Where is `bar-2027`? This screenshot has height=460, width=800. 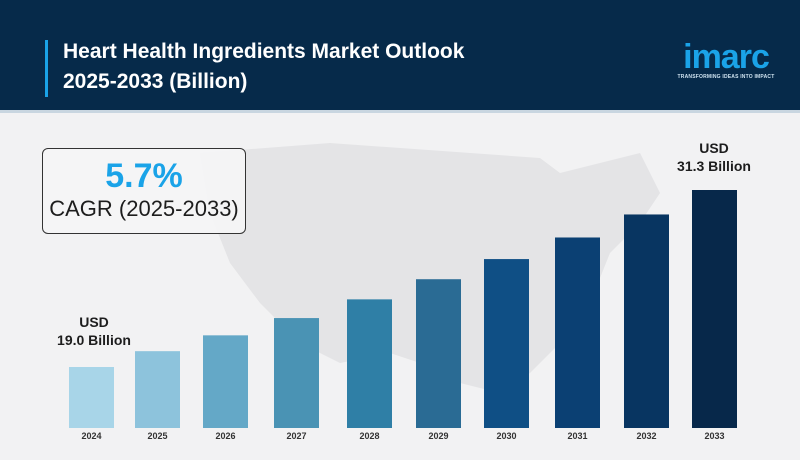
bar-2027 is located at coordinates (296, 373).